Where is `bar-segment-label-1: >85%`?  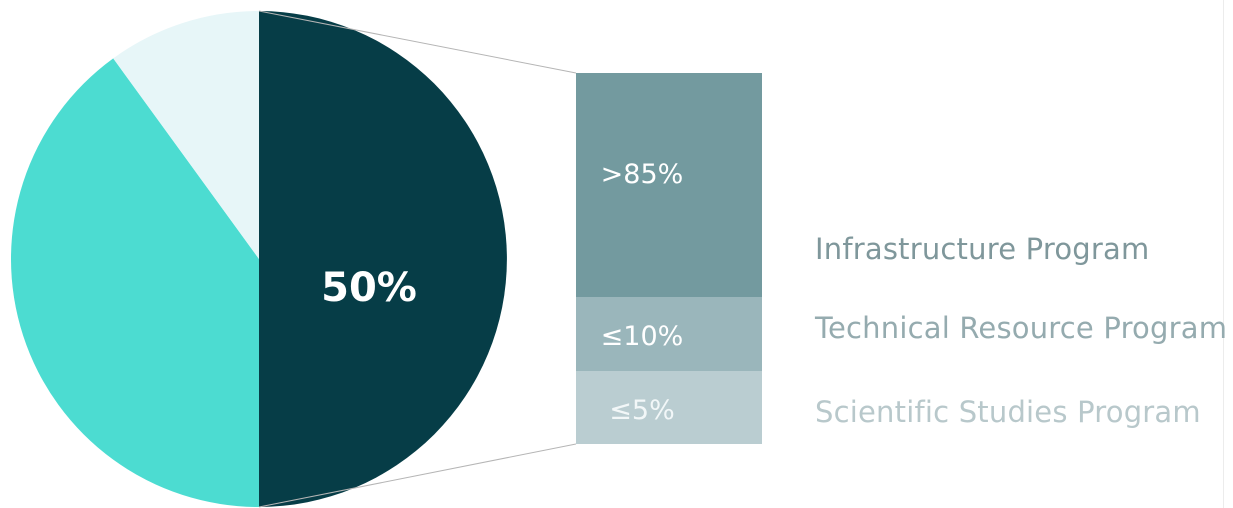 bar-segment-label-1: >85% is located at coordinates (642, 174).